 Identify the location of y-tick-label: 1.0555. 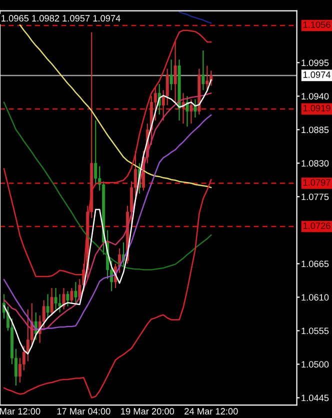
(315, 331).